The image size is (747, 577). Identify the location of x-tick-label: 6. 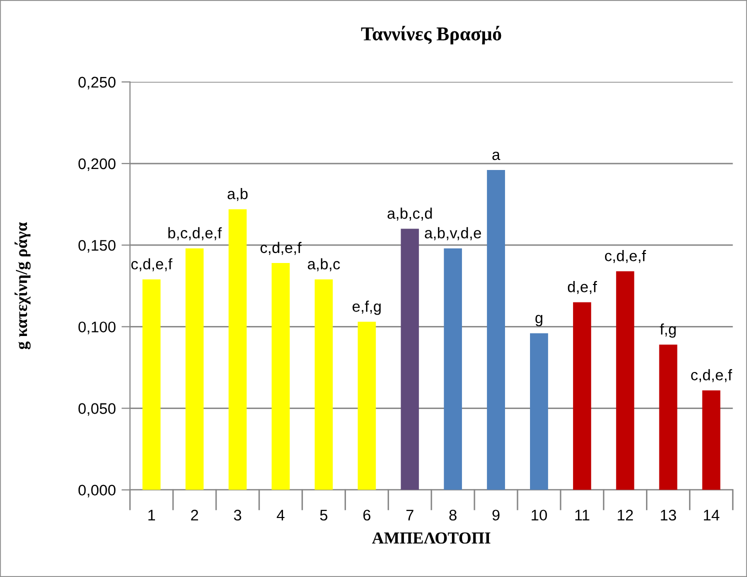
(366, 515).